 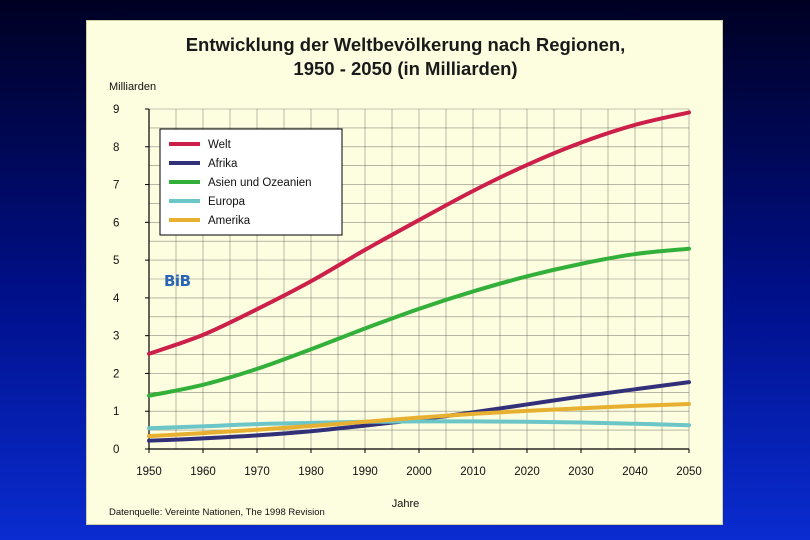 What do you see at coordinates (257, 472) in the screenshot?
I see `x-tick-label: 1970` at bounding box center [257, 472].